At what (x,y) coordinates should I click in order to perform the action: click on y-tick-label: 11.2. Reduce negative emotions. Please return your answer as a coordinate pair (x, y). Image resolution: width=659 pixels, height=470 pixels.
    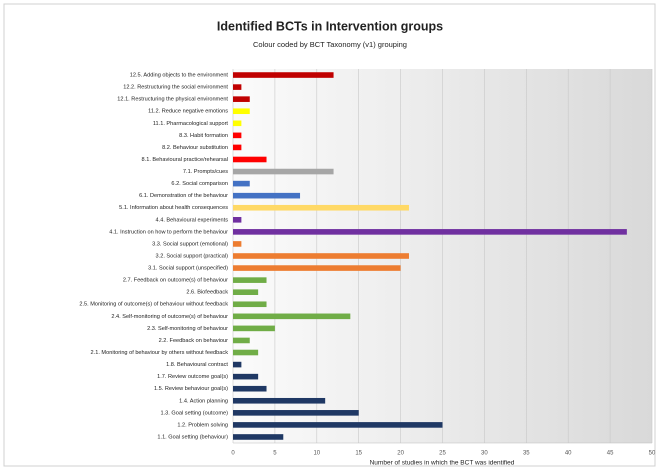
    Looking at the image, I should click on (188, 112).